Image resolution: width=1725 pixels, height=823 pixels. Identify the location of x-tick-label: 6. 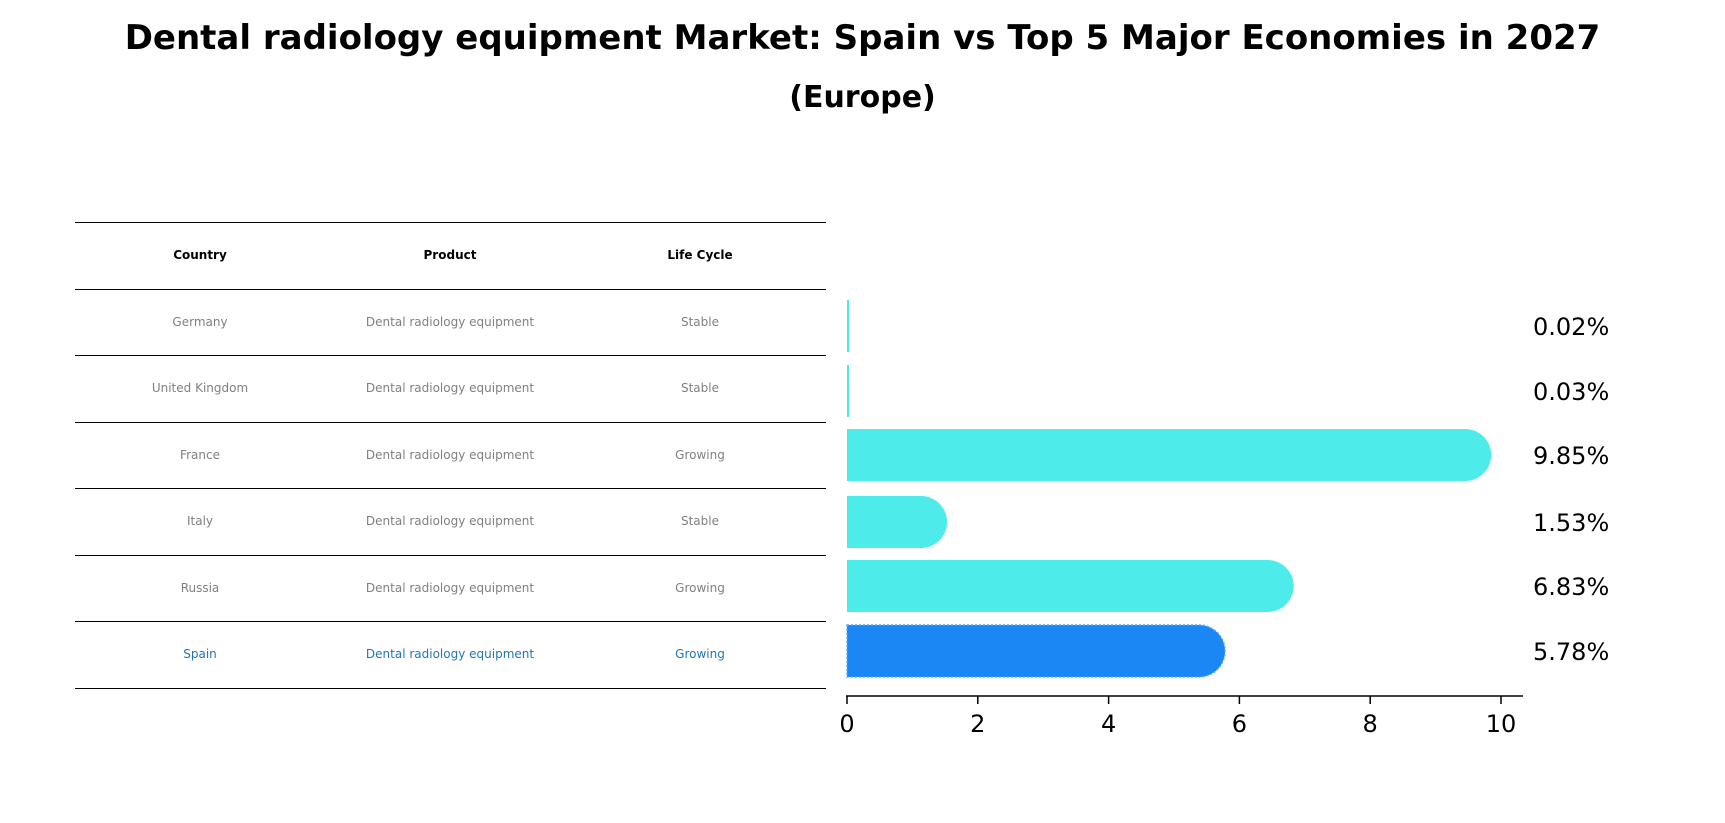
(1239, 724).